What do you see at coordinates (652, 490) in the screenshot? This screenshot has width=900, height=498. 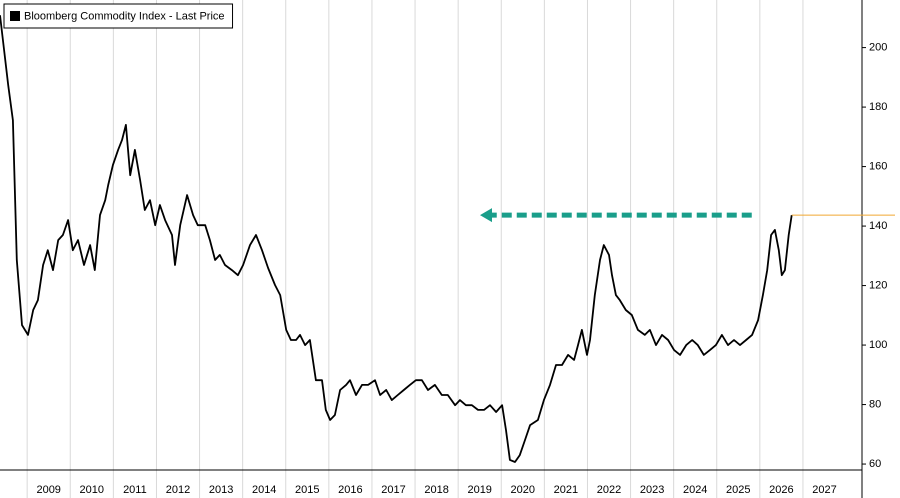 I see `x-tick-label: 2023` at bounding box center [652, 490].